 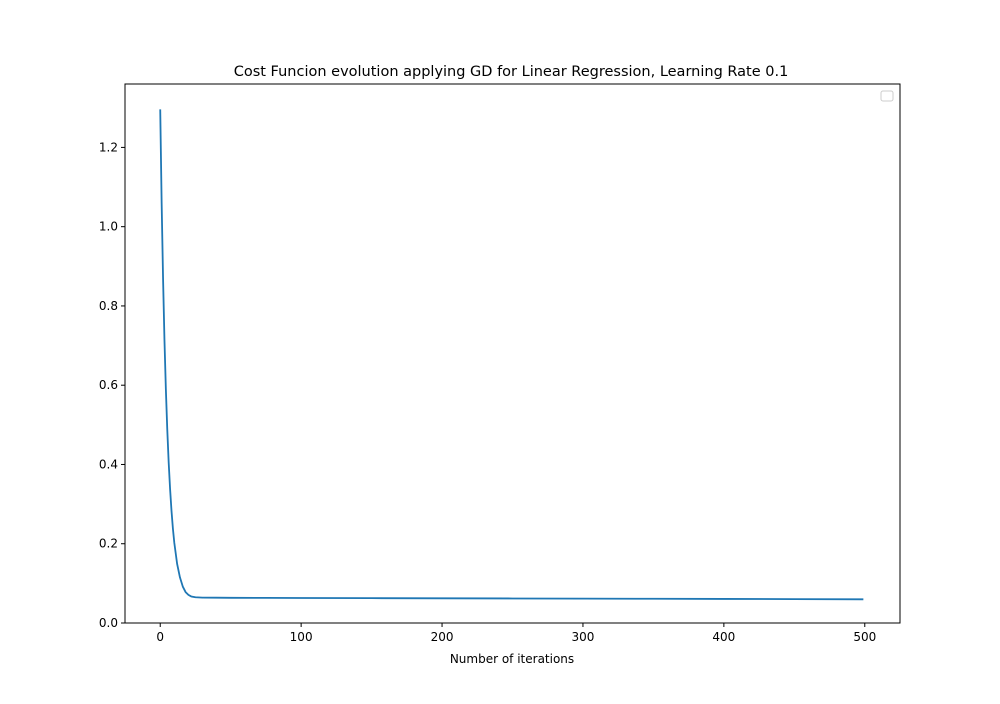 What do you see at coordinates (108, 306) in the screenshot?
I see `y-tick-label: 0.8` at bounding box center [108, 306].